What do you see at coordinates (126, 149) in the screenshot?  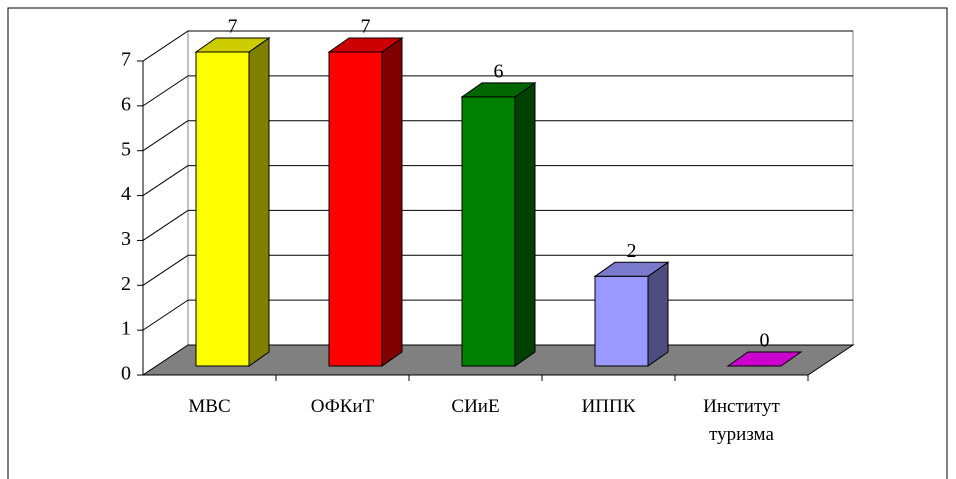 I see `y-tick-label: 5` at bounding box center [126, 149].